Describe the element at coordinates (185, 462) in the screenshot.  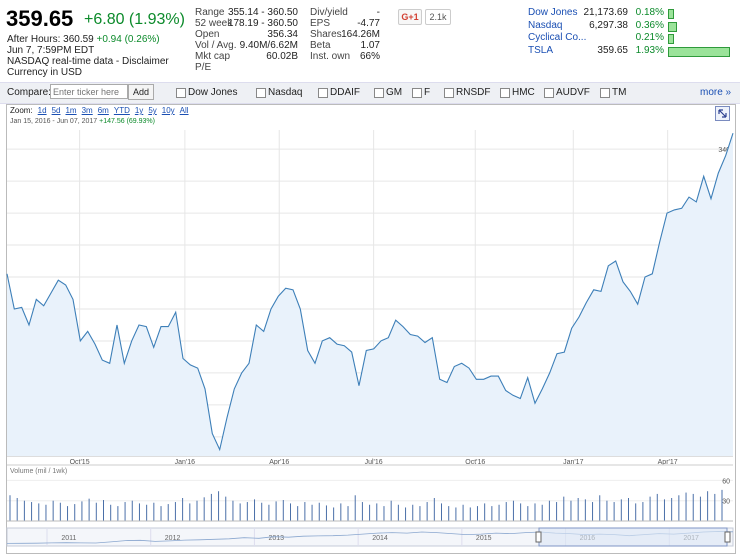
I see `x-tick-label: Jan'16` at that location.